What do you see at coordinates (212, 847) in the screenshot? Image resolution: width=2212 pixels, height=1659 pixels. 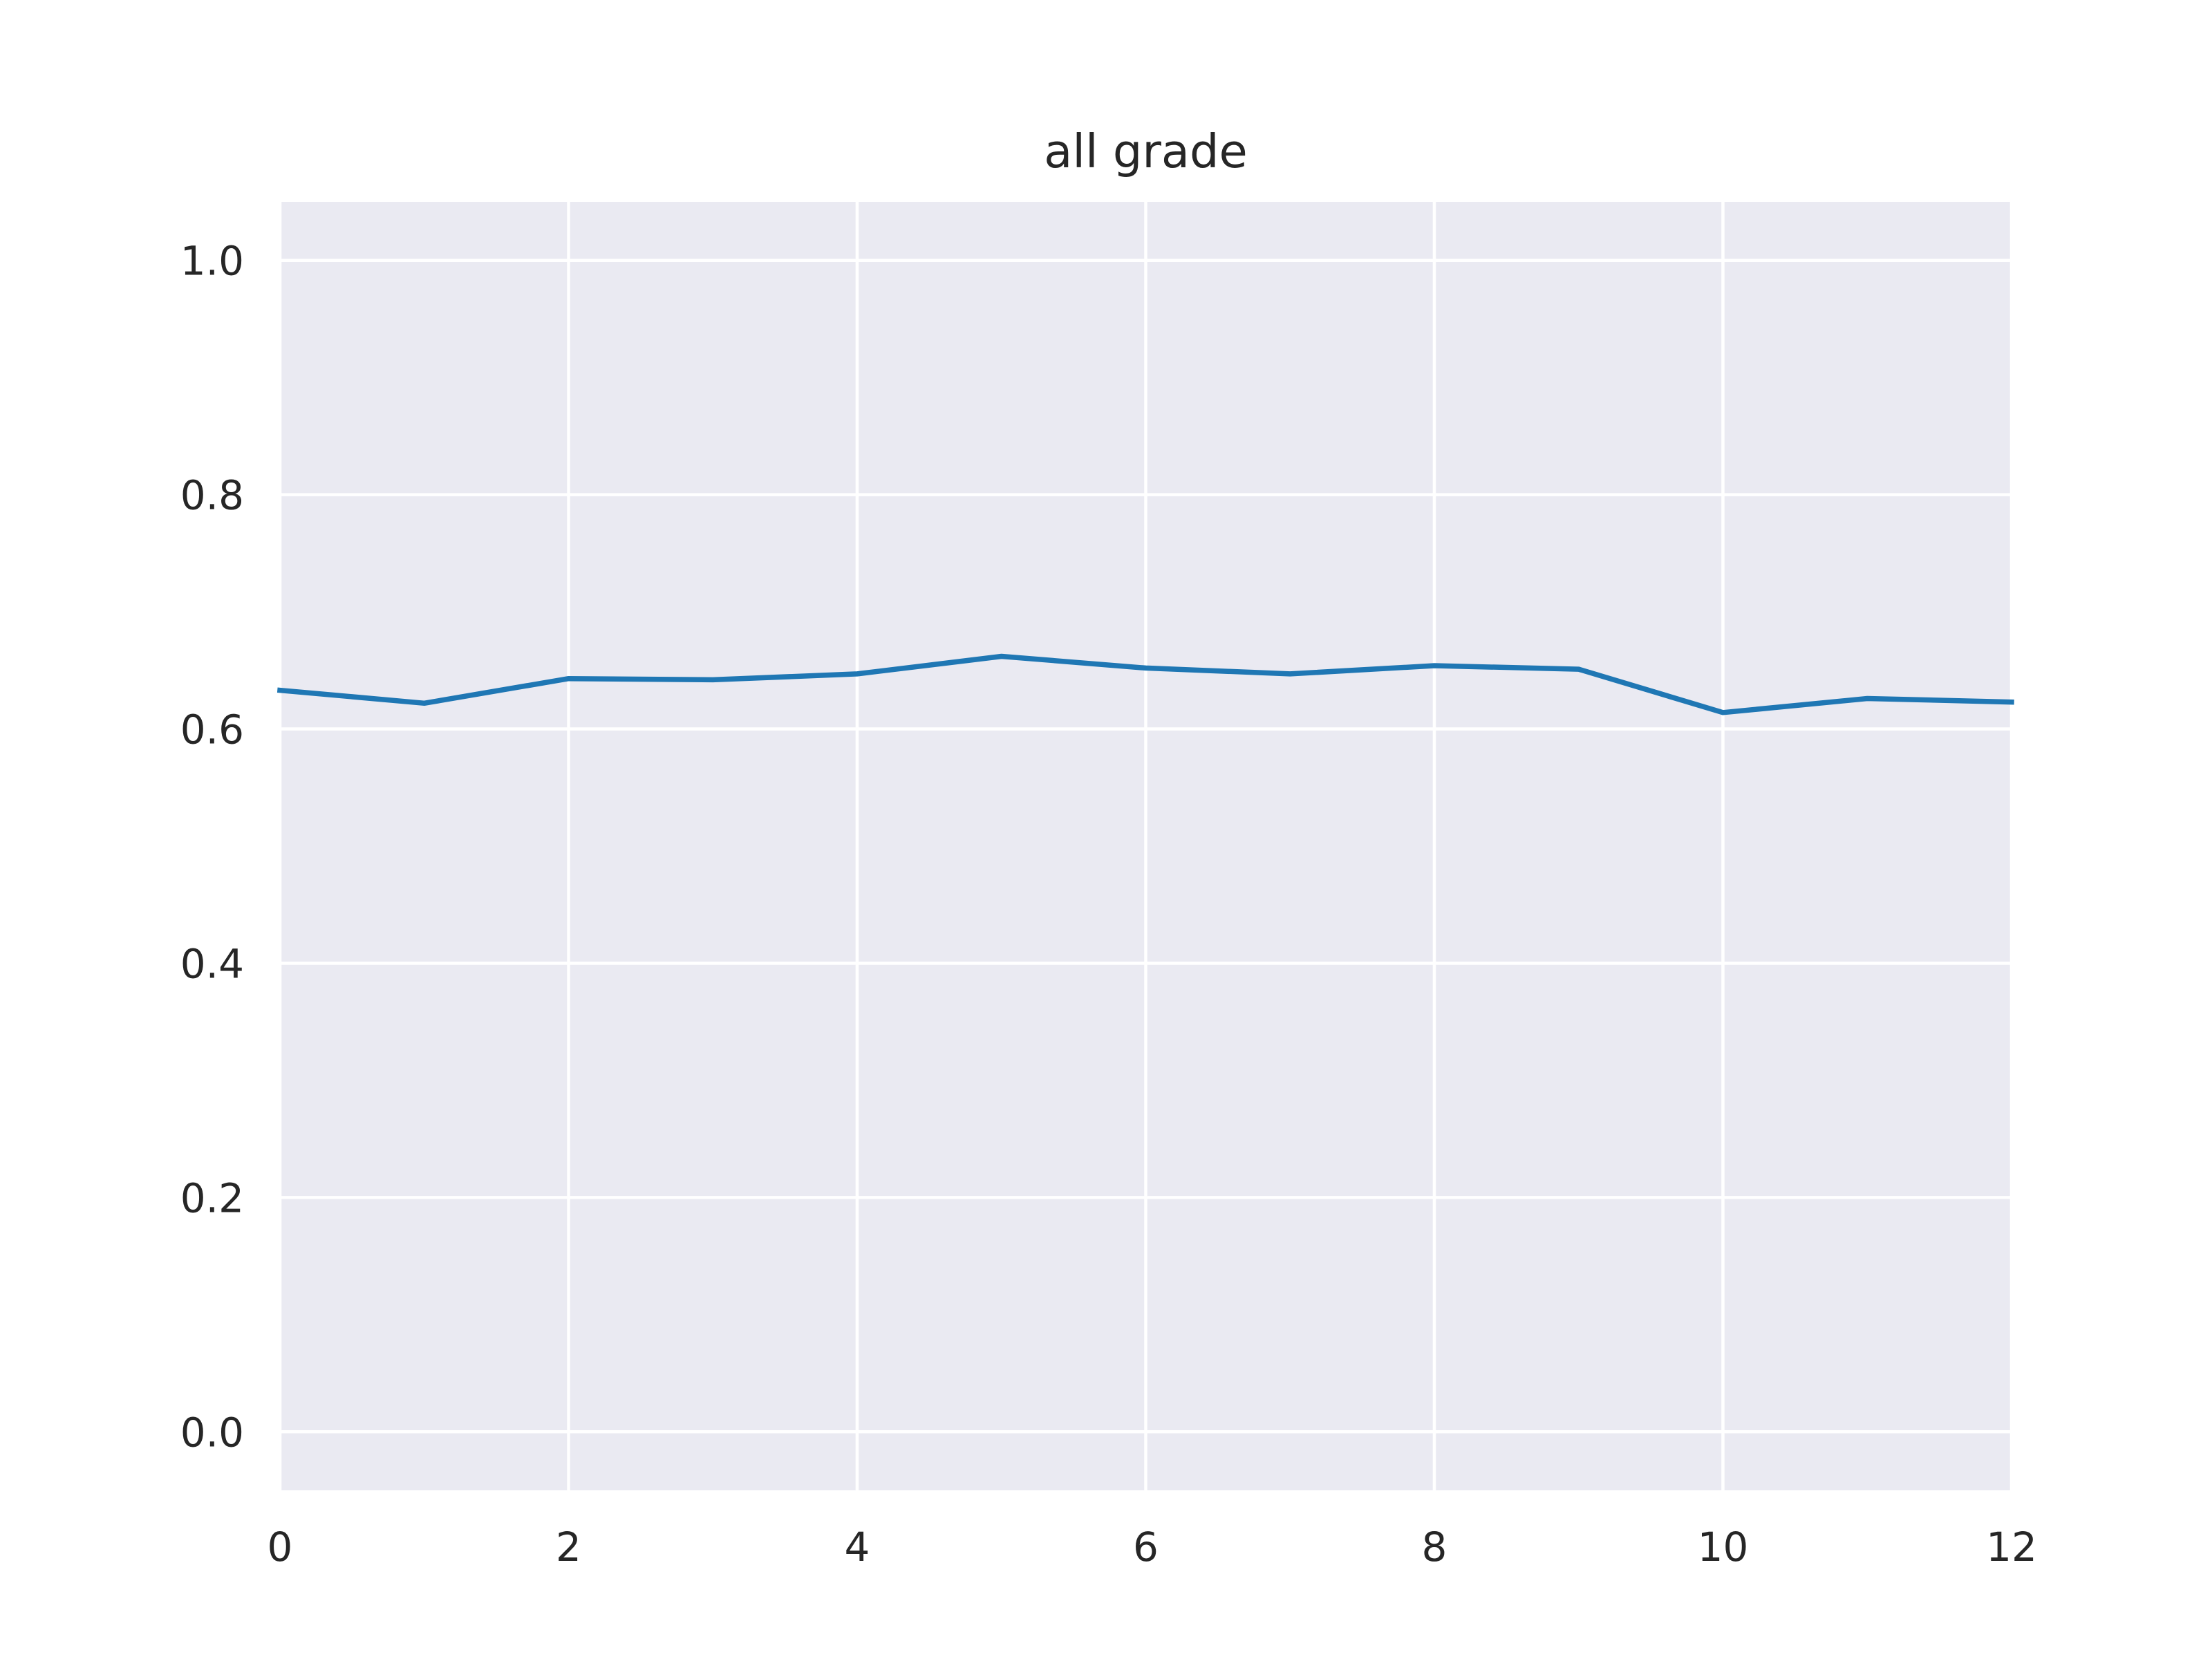 I see `y-tick-labels: 0.0 0.2 0.4 0.6 0.8 1.0` at bounding box center [212, 847].